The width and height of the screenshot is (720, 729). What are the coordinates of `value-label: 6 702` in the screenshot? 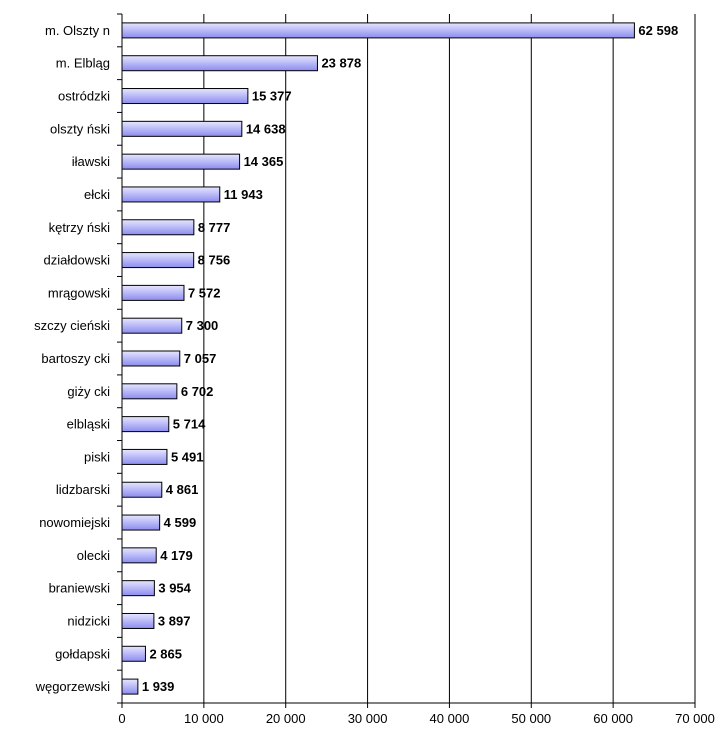 It's located at (197, 391).